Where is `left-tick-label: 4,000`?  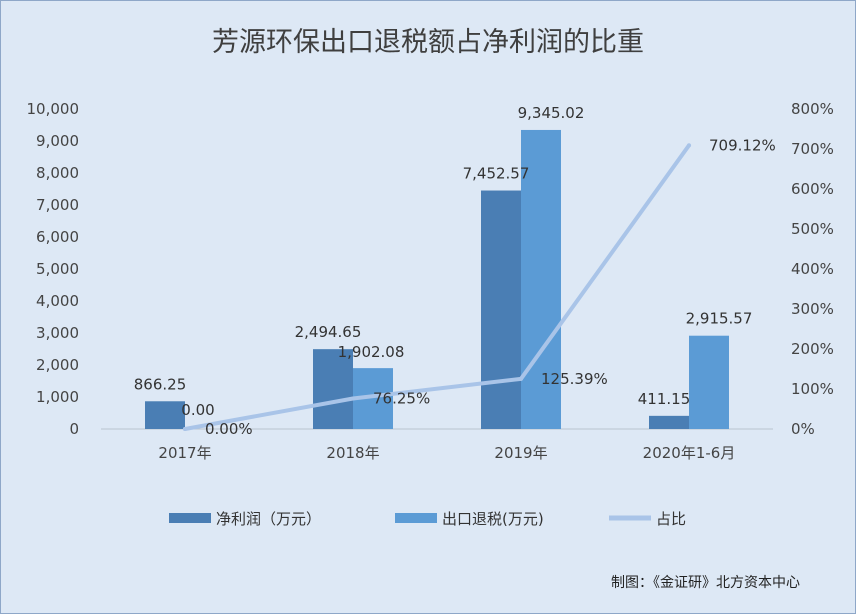 left-tick-label: 4,000 is located at coordinates (57, 301).